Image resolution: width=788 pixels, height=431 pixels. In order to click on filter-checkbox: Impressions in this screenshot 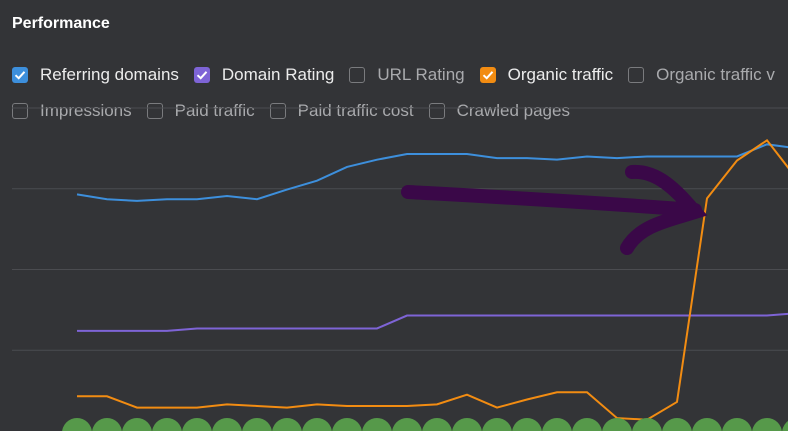, I will do `click(72, 111)`.